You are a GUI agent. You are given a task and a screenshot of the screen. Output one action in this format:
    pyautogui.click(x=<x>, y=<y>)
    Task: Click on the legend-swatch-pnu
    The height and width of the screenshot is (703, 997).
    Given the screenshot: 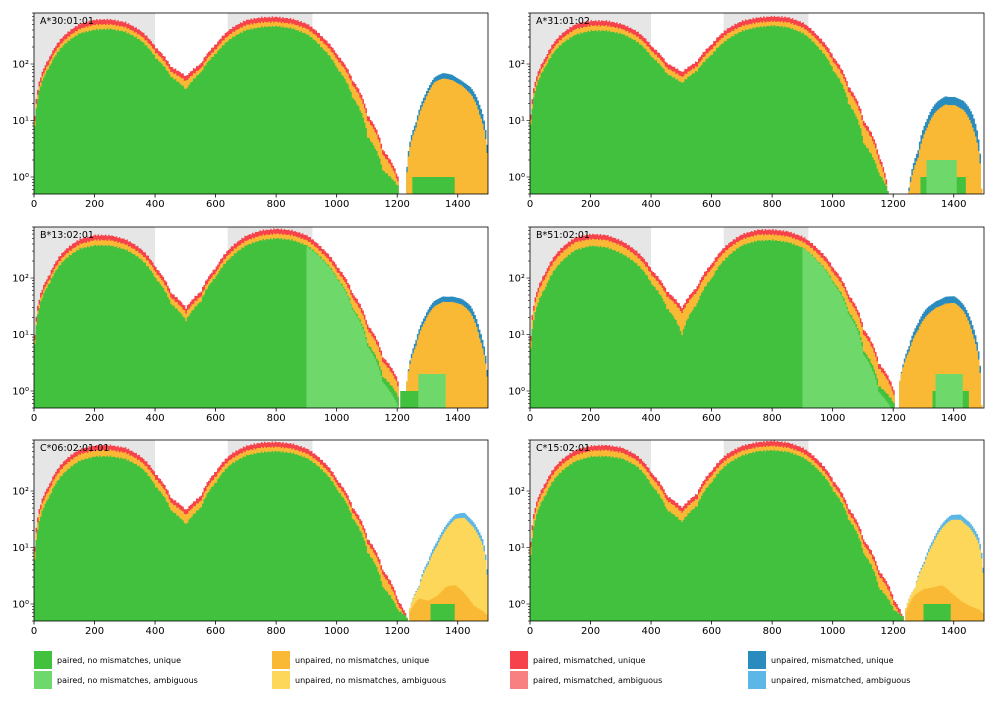 What is the action you would take?
    pyautogui.click(x=43, y=660)
    